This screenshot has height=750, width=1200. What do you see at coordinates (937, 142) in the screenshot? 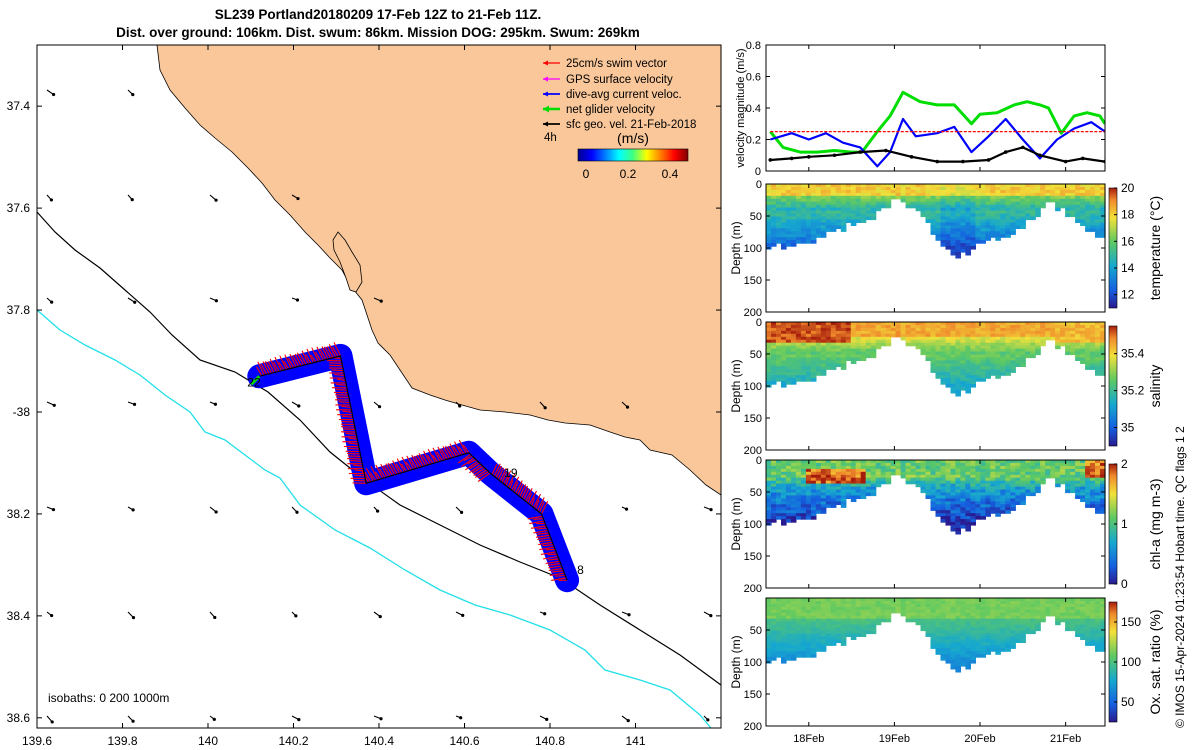
I see `velocity-series-current` at bounding box center [937, 142].